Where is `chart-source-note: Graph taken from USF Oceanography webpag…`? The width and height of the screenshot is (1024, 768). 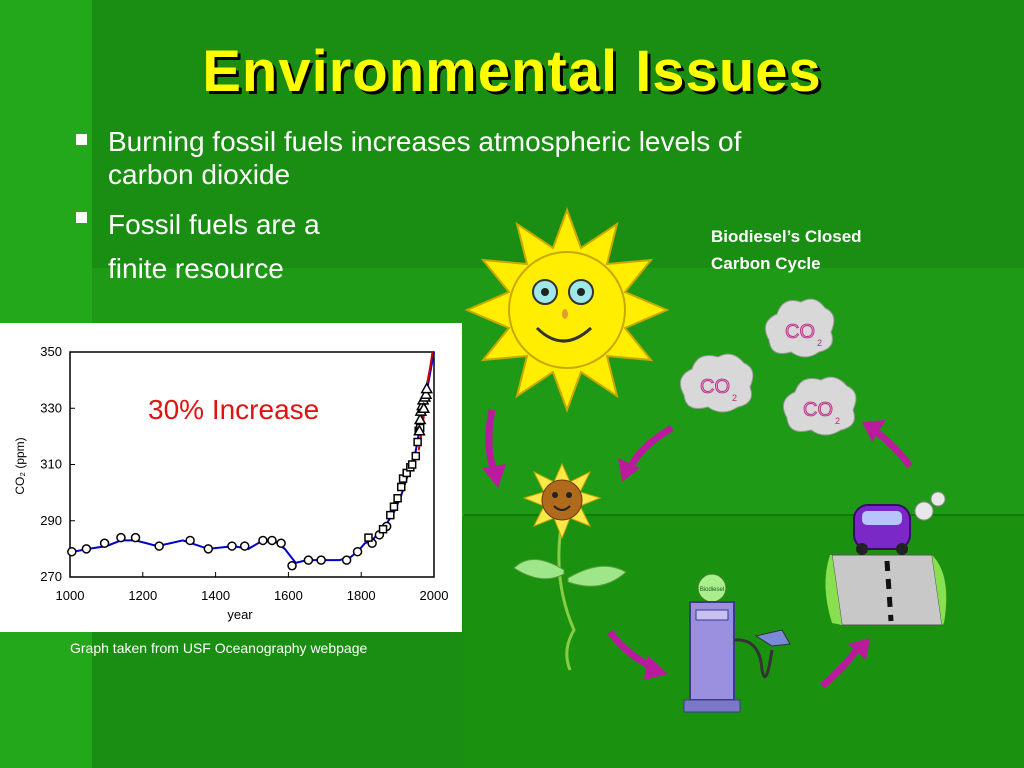
chart-source-note: Graph taken from USF Oceanography webpag… is located at coordinates (219, 648).